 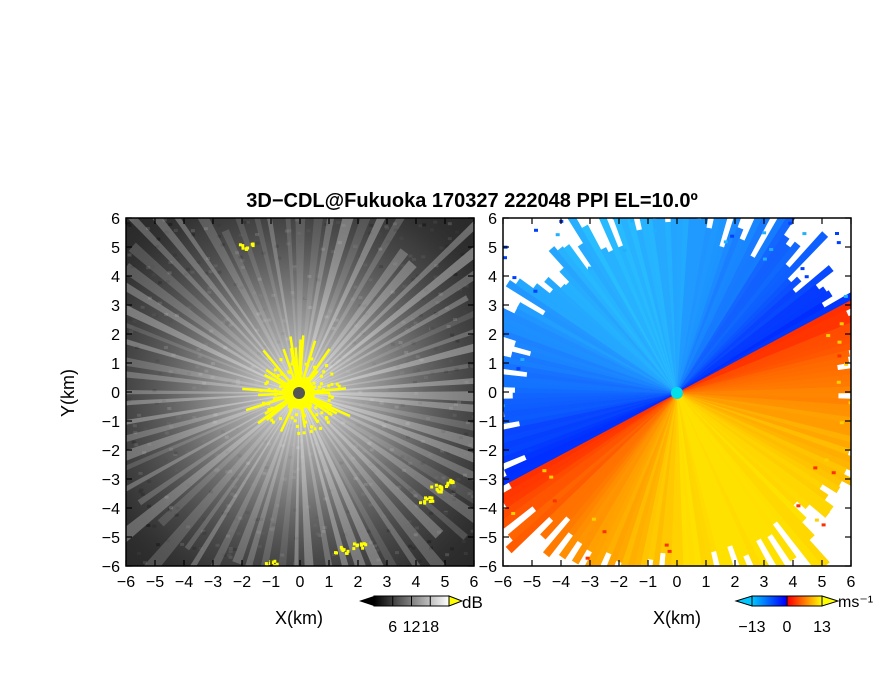 I want to click on velocity-colorbar-unit: ms⁻¹, so click(x=855, y=602).